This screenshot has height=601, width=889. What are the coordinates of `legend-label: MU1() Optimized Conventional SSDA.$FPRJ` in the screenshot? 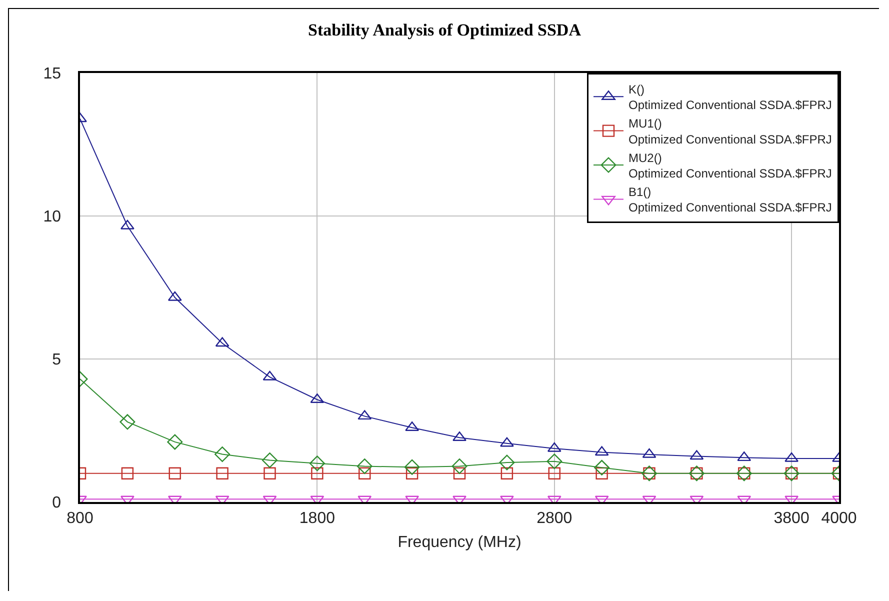 It's located at (730, 131).